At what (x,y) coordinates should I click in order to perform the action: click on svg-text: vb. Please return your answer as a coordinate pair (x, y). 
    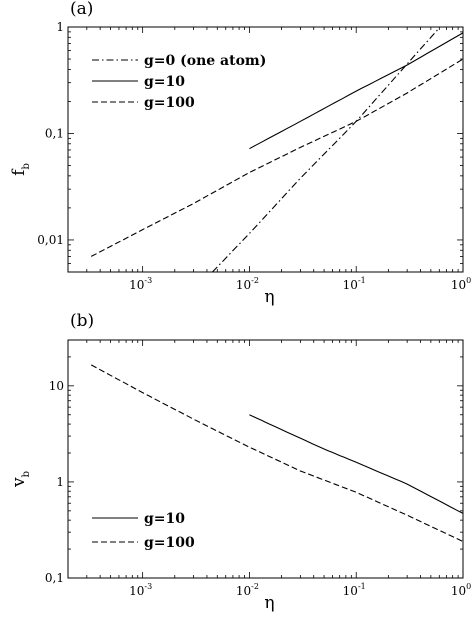
    Looking at the image, I should click on (20, 479).